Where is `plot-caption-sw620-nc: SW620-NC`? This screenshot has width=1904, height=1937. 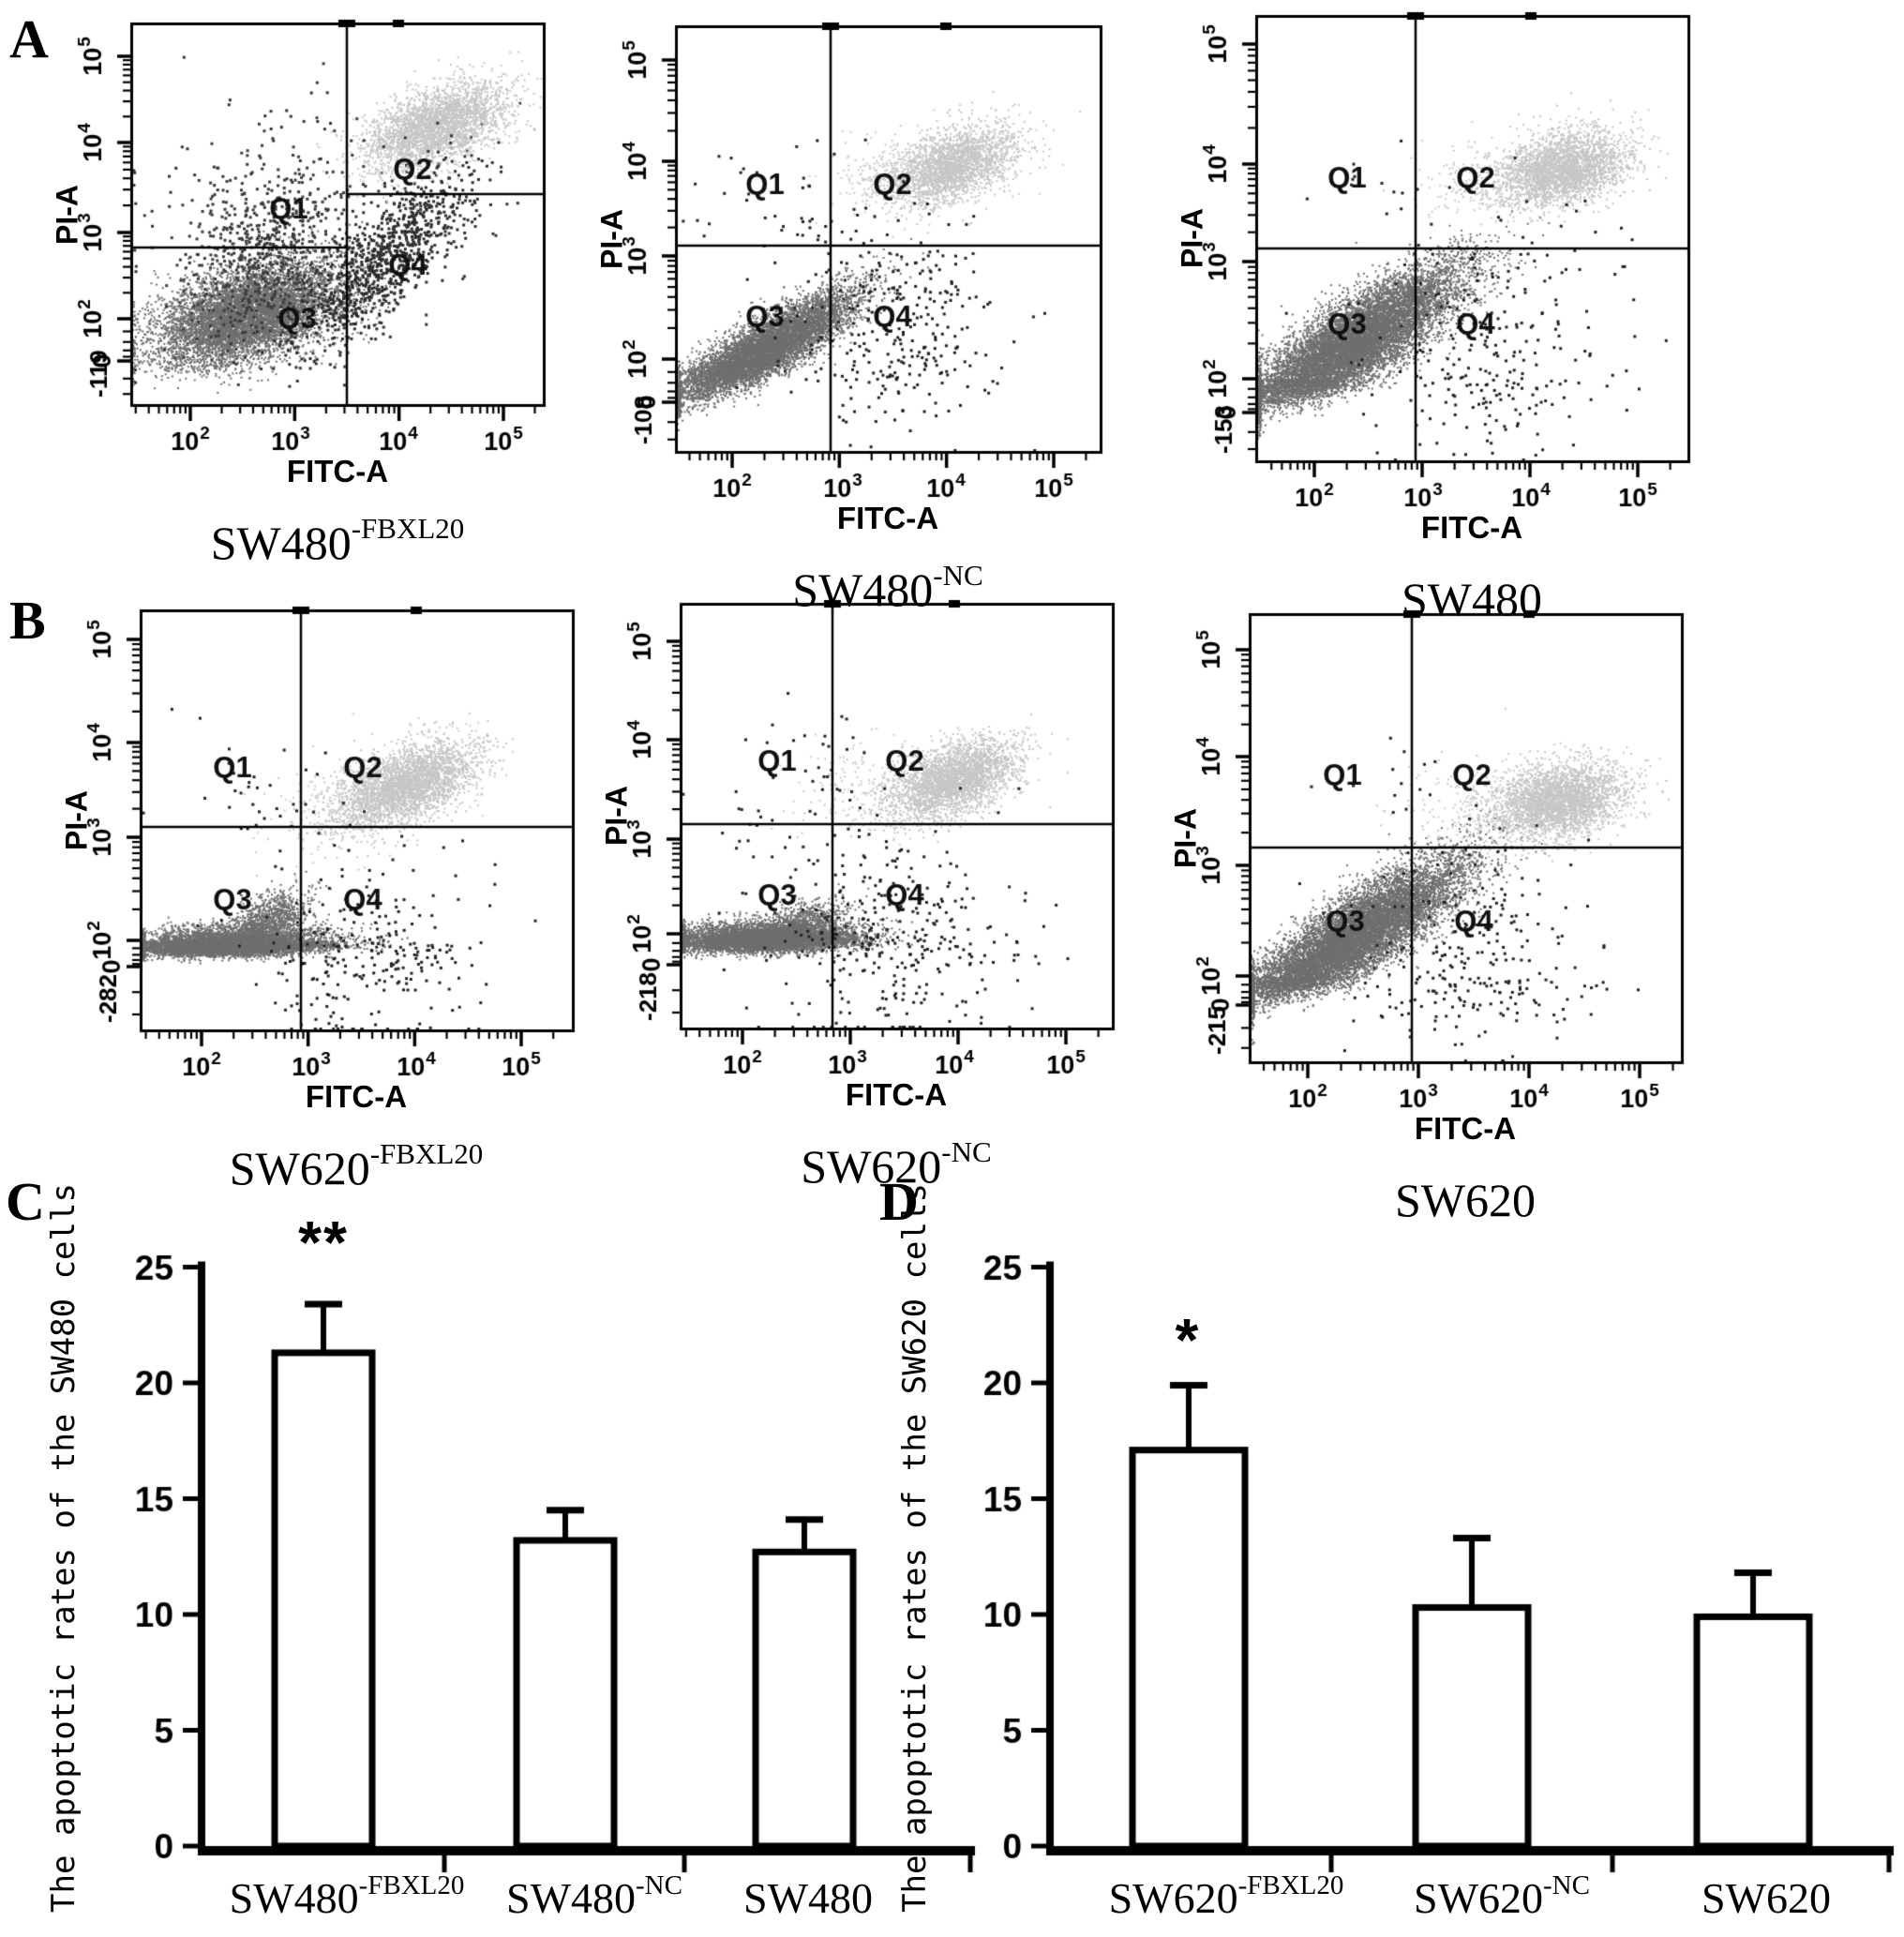 plot-caption-sw620-nc: SW620-NC is located at coordinates (896, 1164).